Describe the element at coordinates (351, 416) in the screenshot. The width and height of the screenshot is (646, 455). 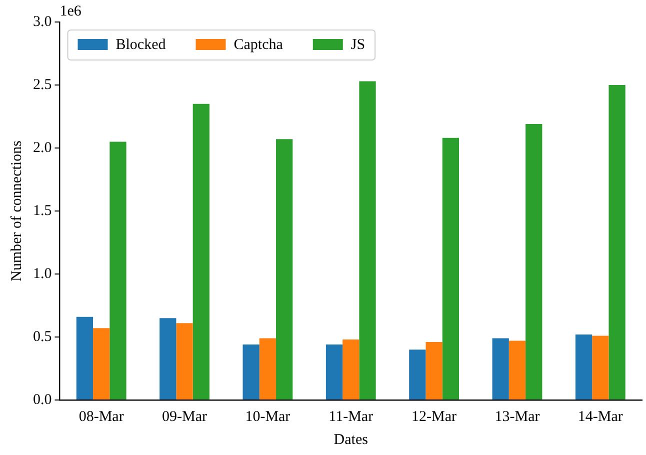
I see `x-tick-label: 11-Mar` at that location.